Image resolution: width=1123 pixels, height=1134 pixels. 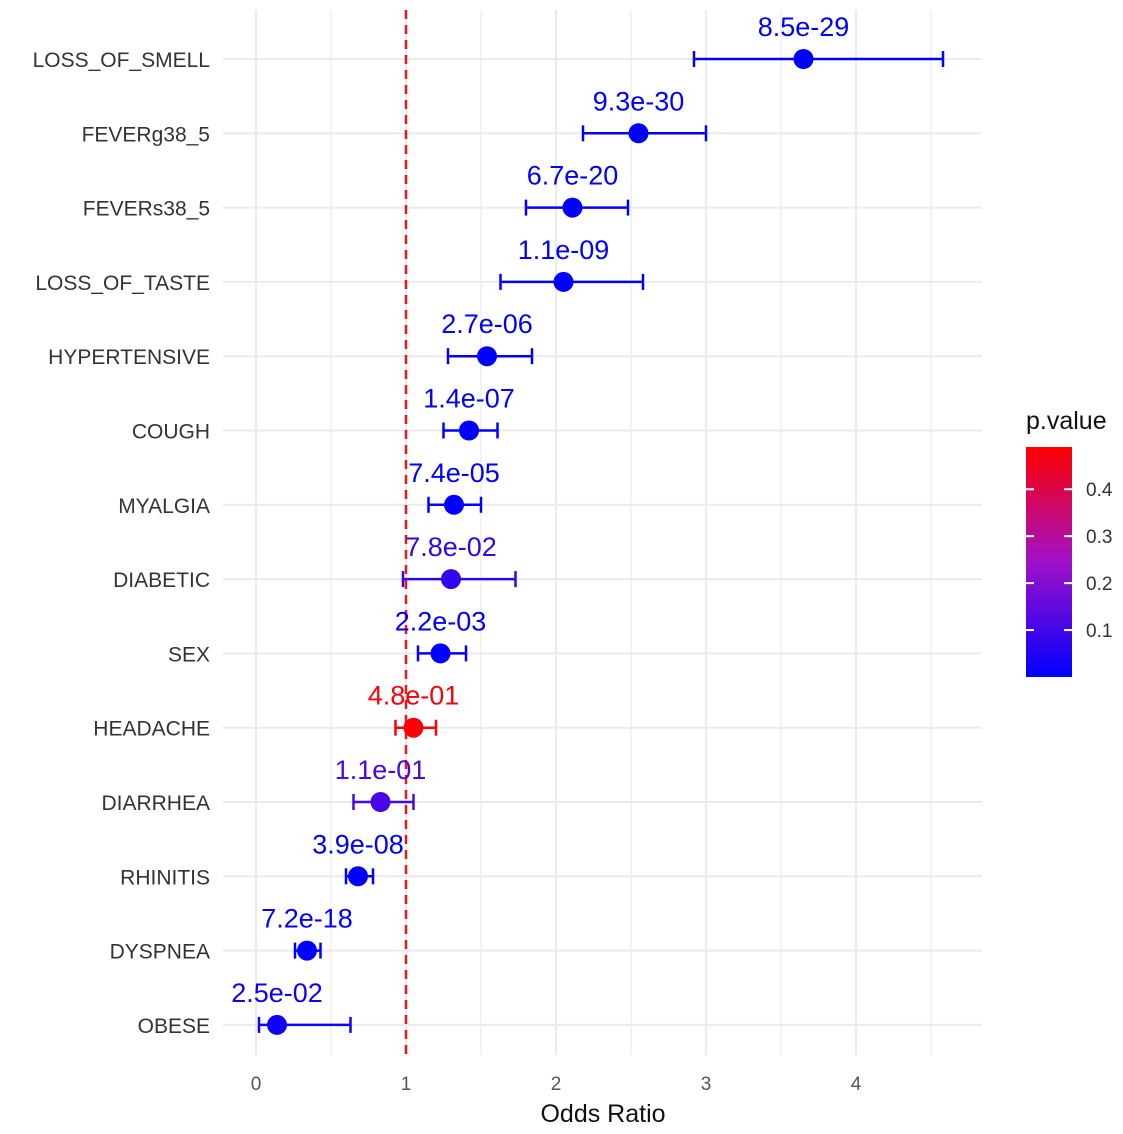 I want to click on y-tick-label: SEX, so click(x=189, y=654).